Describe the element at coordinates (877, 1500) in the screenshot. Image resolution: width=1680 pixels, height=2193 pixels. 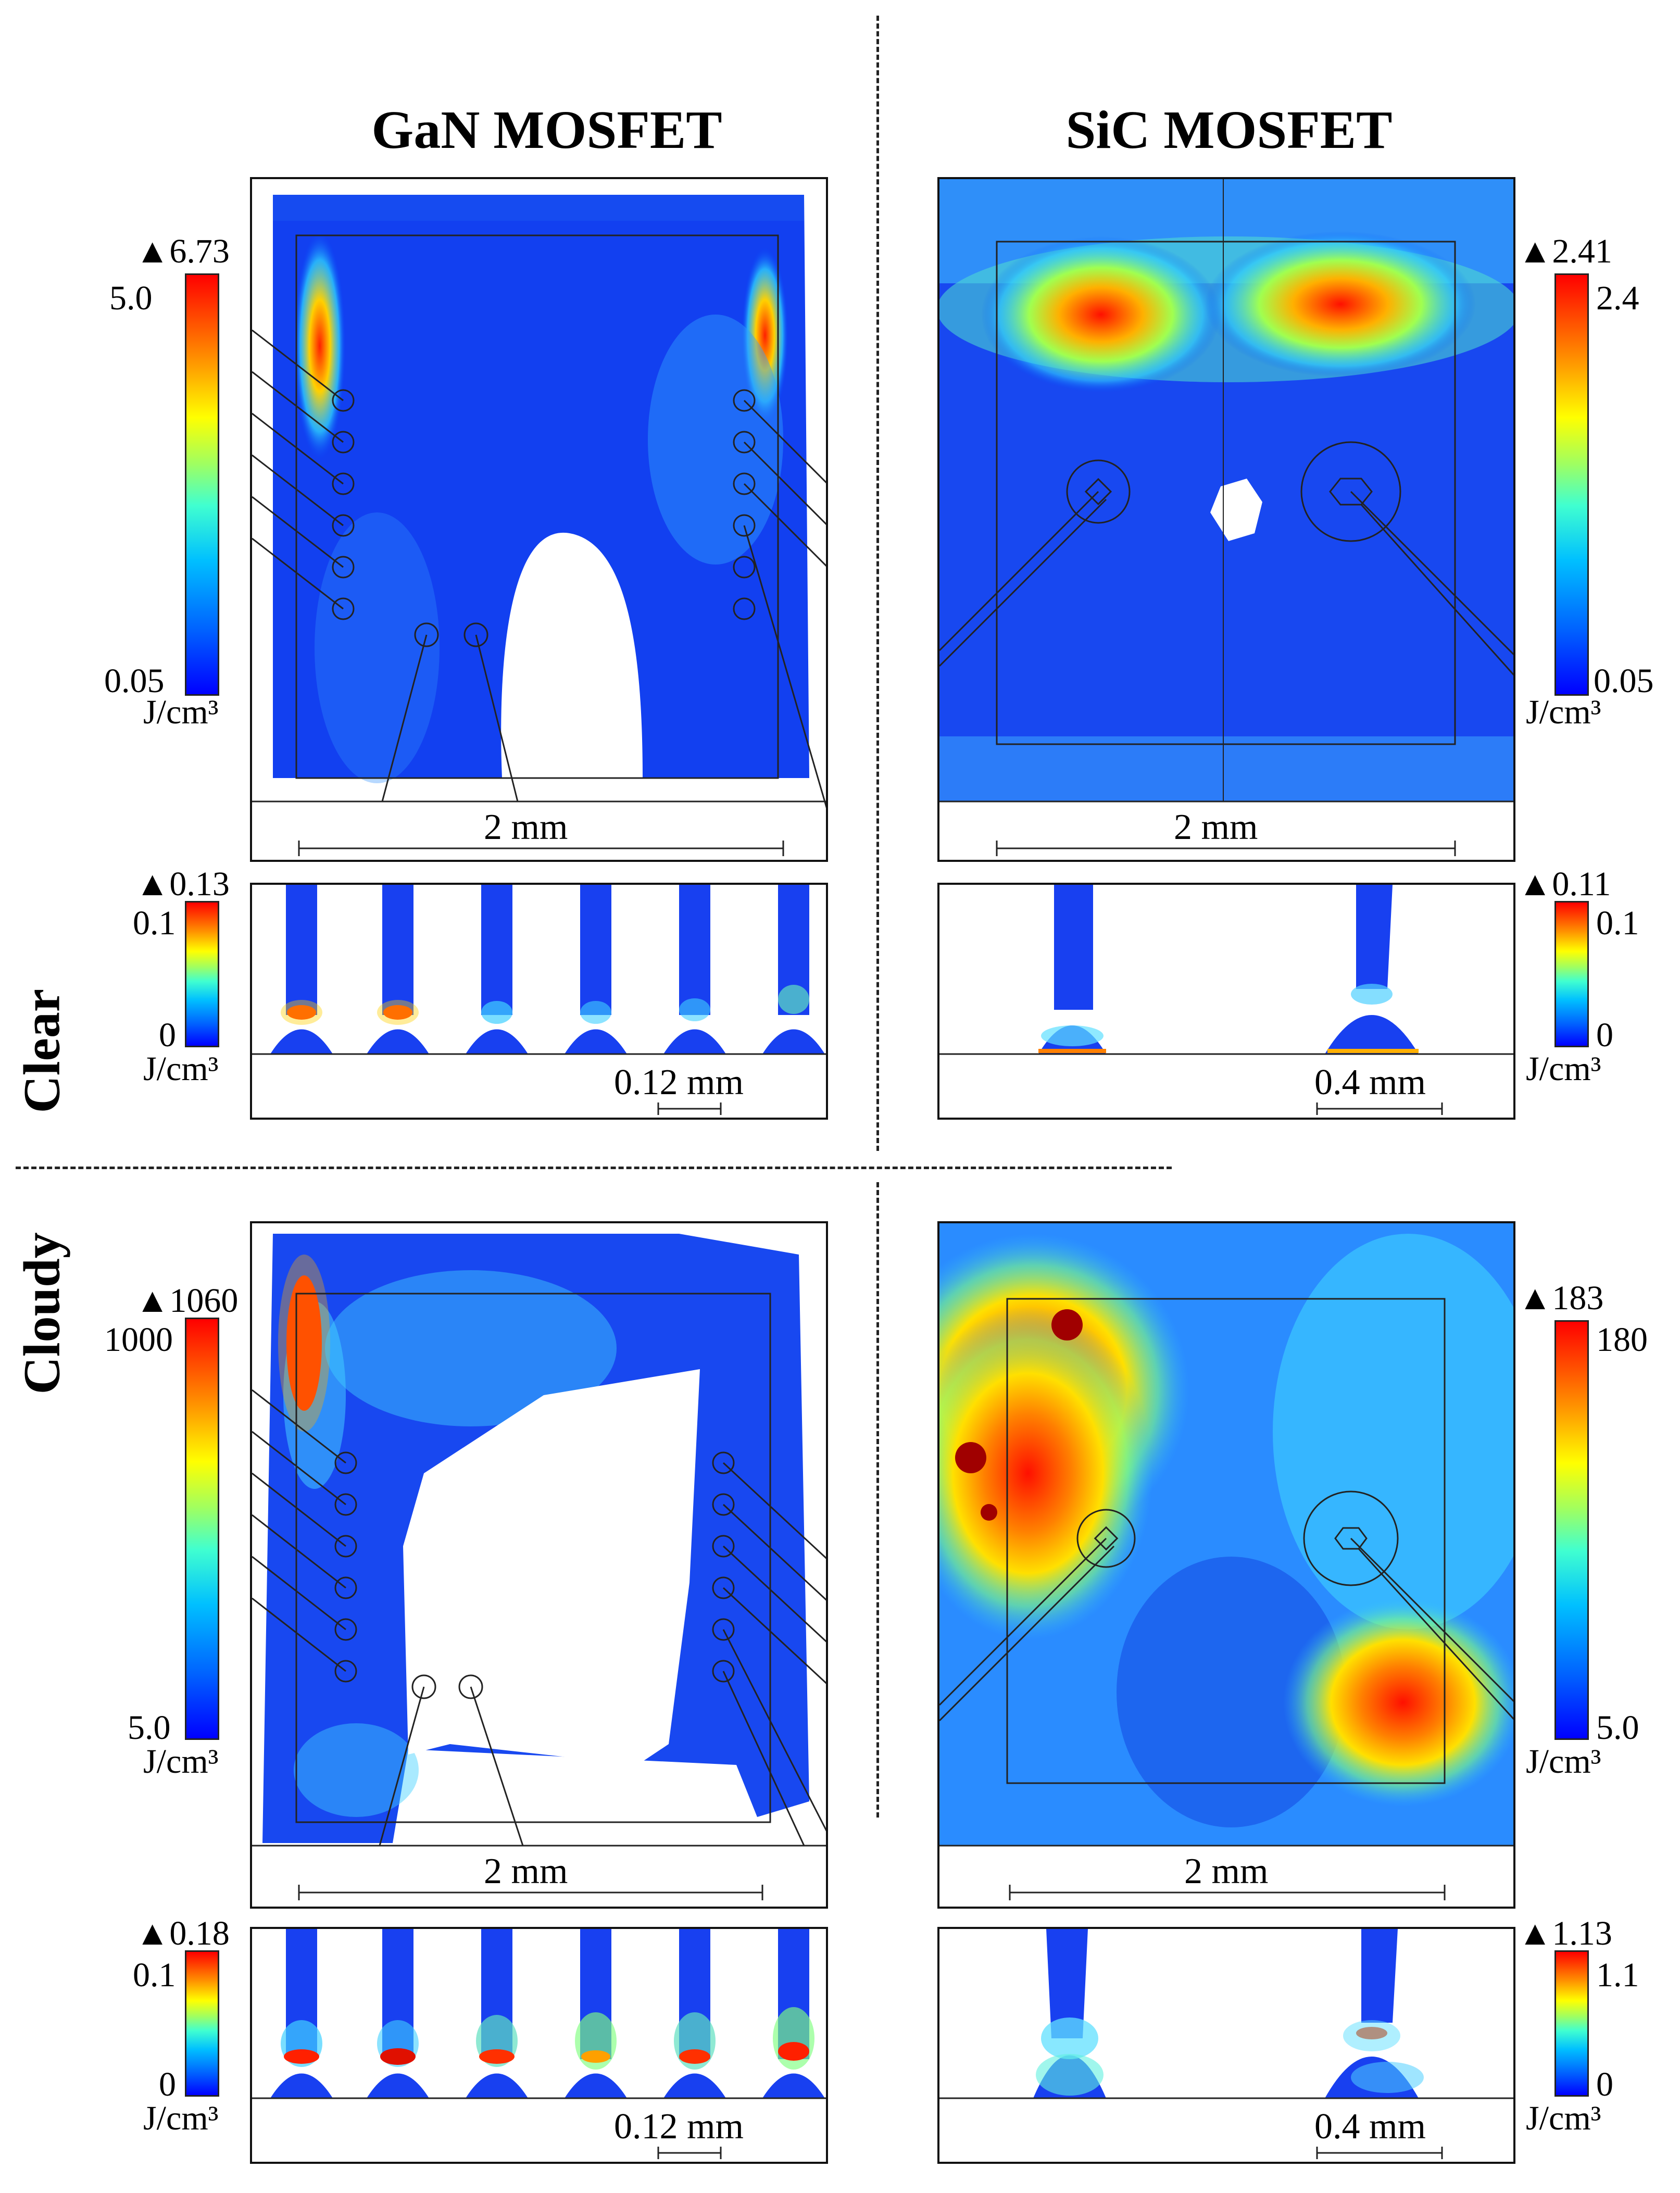
I see `vertical-divider-bottom` at that location.